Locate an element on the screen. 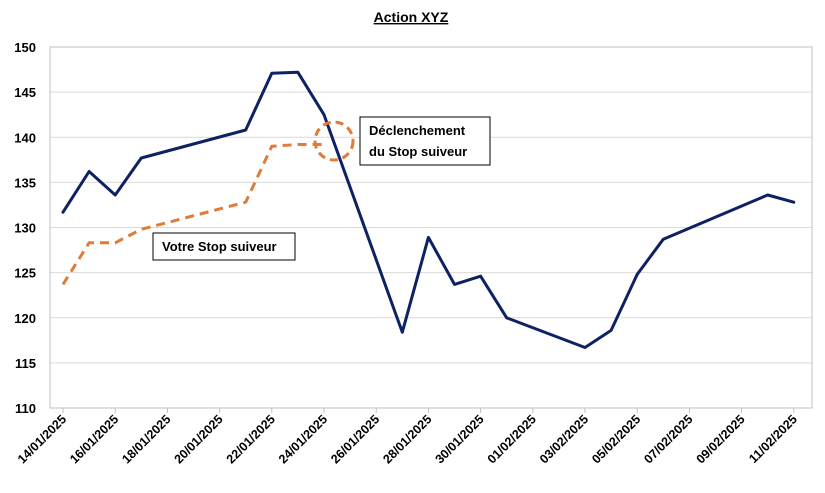 This screenshot has height=493, width=825. x-tick-label: 20/01/2025 is located at coordinates (199, 439).